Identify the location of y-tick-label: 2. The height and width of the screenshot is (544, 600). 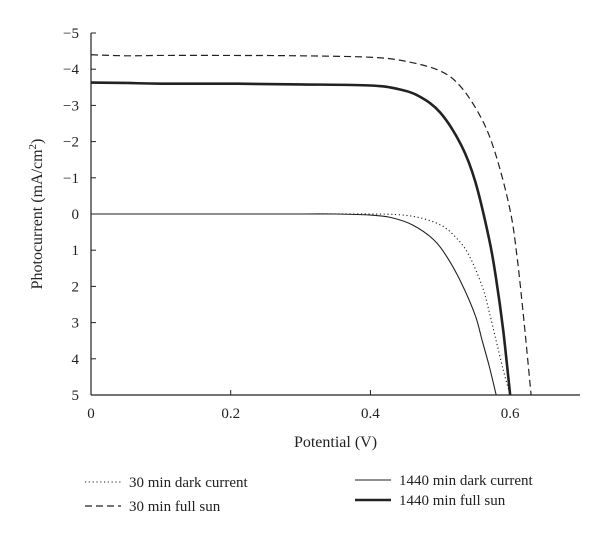
(76, 287).